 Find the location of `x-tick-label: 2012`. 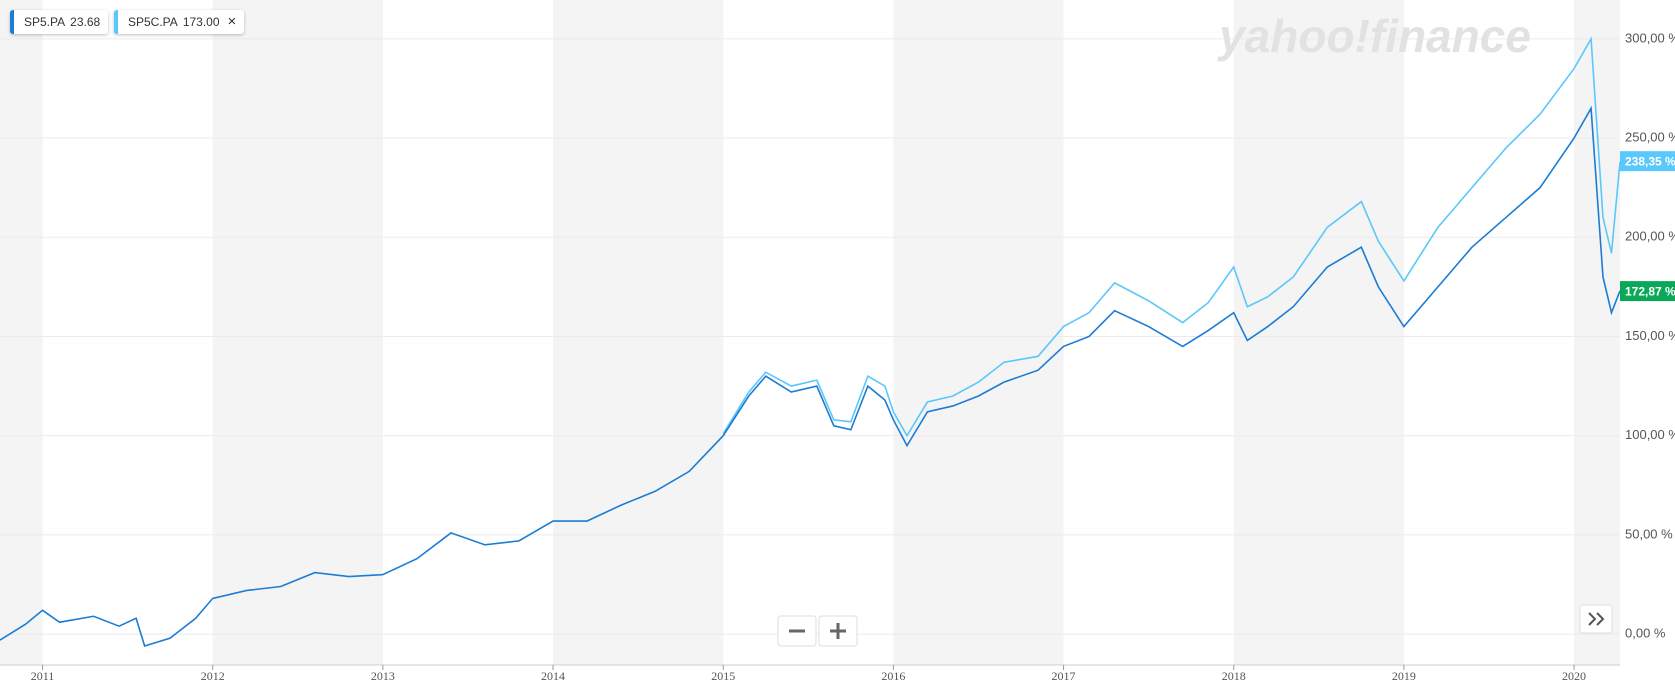

x-tick-label: 2012 is located at coordinates (213, 676).